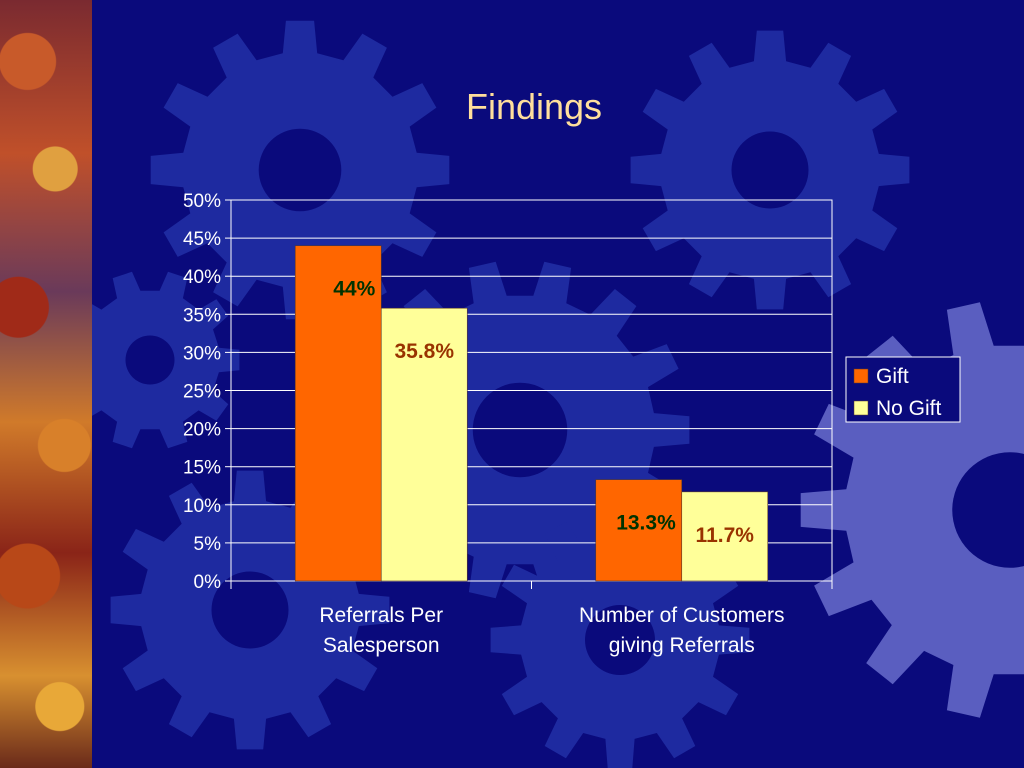 This screenshot has height=768, width=1024. What do you see at coordinates (202, 239) in the screenshot?
I see `y-tick-label: 45%` at bounding box center [202, 239].